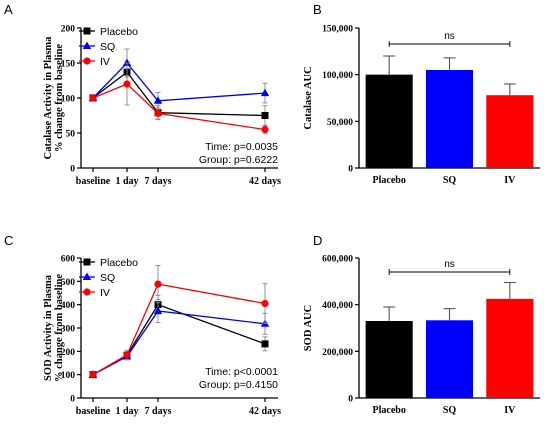 The height and width of the screenshot is (432, 550). Describe the element at coordinates (158, 310) in the screenshot. I see `panel-c-series-sq-point` at that location.